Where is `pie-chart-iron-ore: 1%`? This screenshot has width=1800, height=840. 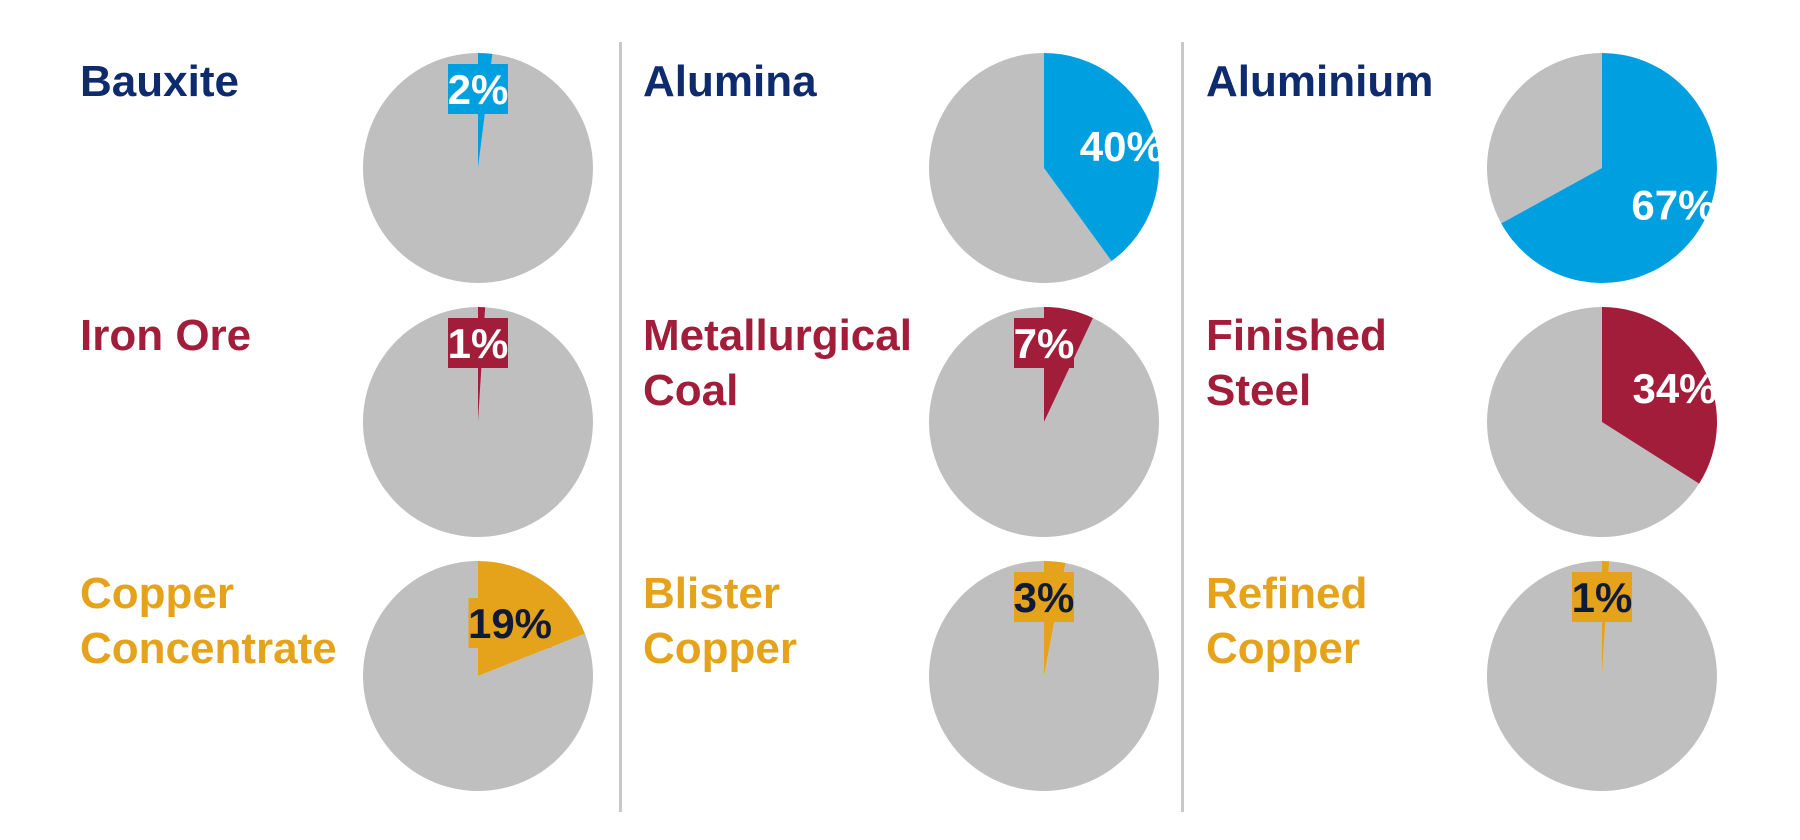
pie-chart-iron-ore: 1% is located at coordinates (477, 421).